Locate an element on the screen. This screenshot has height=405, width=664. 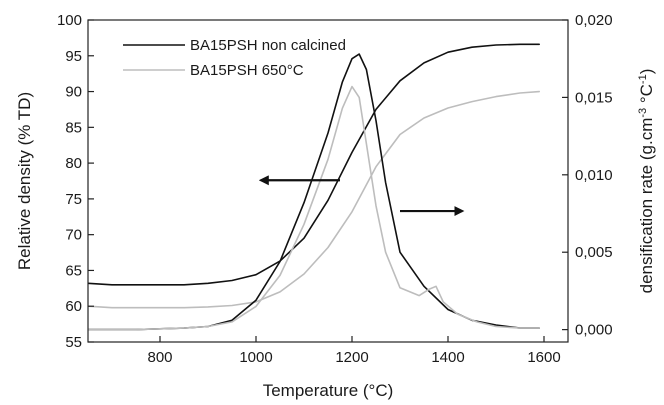
legend-label-650c: BA15PSH 650°C is located at coordinates (247, 70).